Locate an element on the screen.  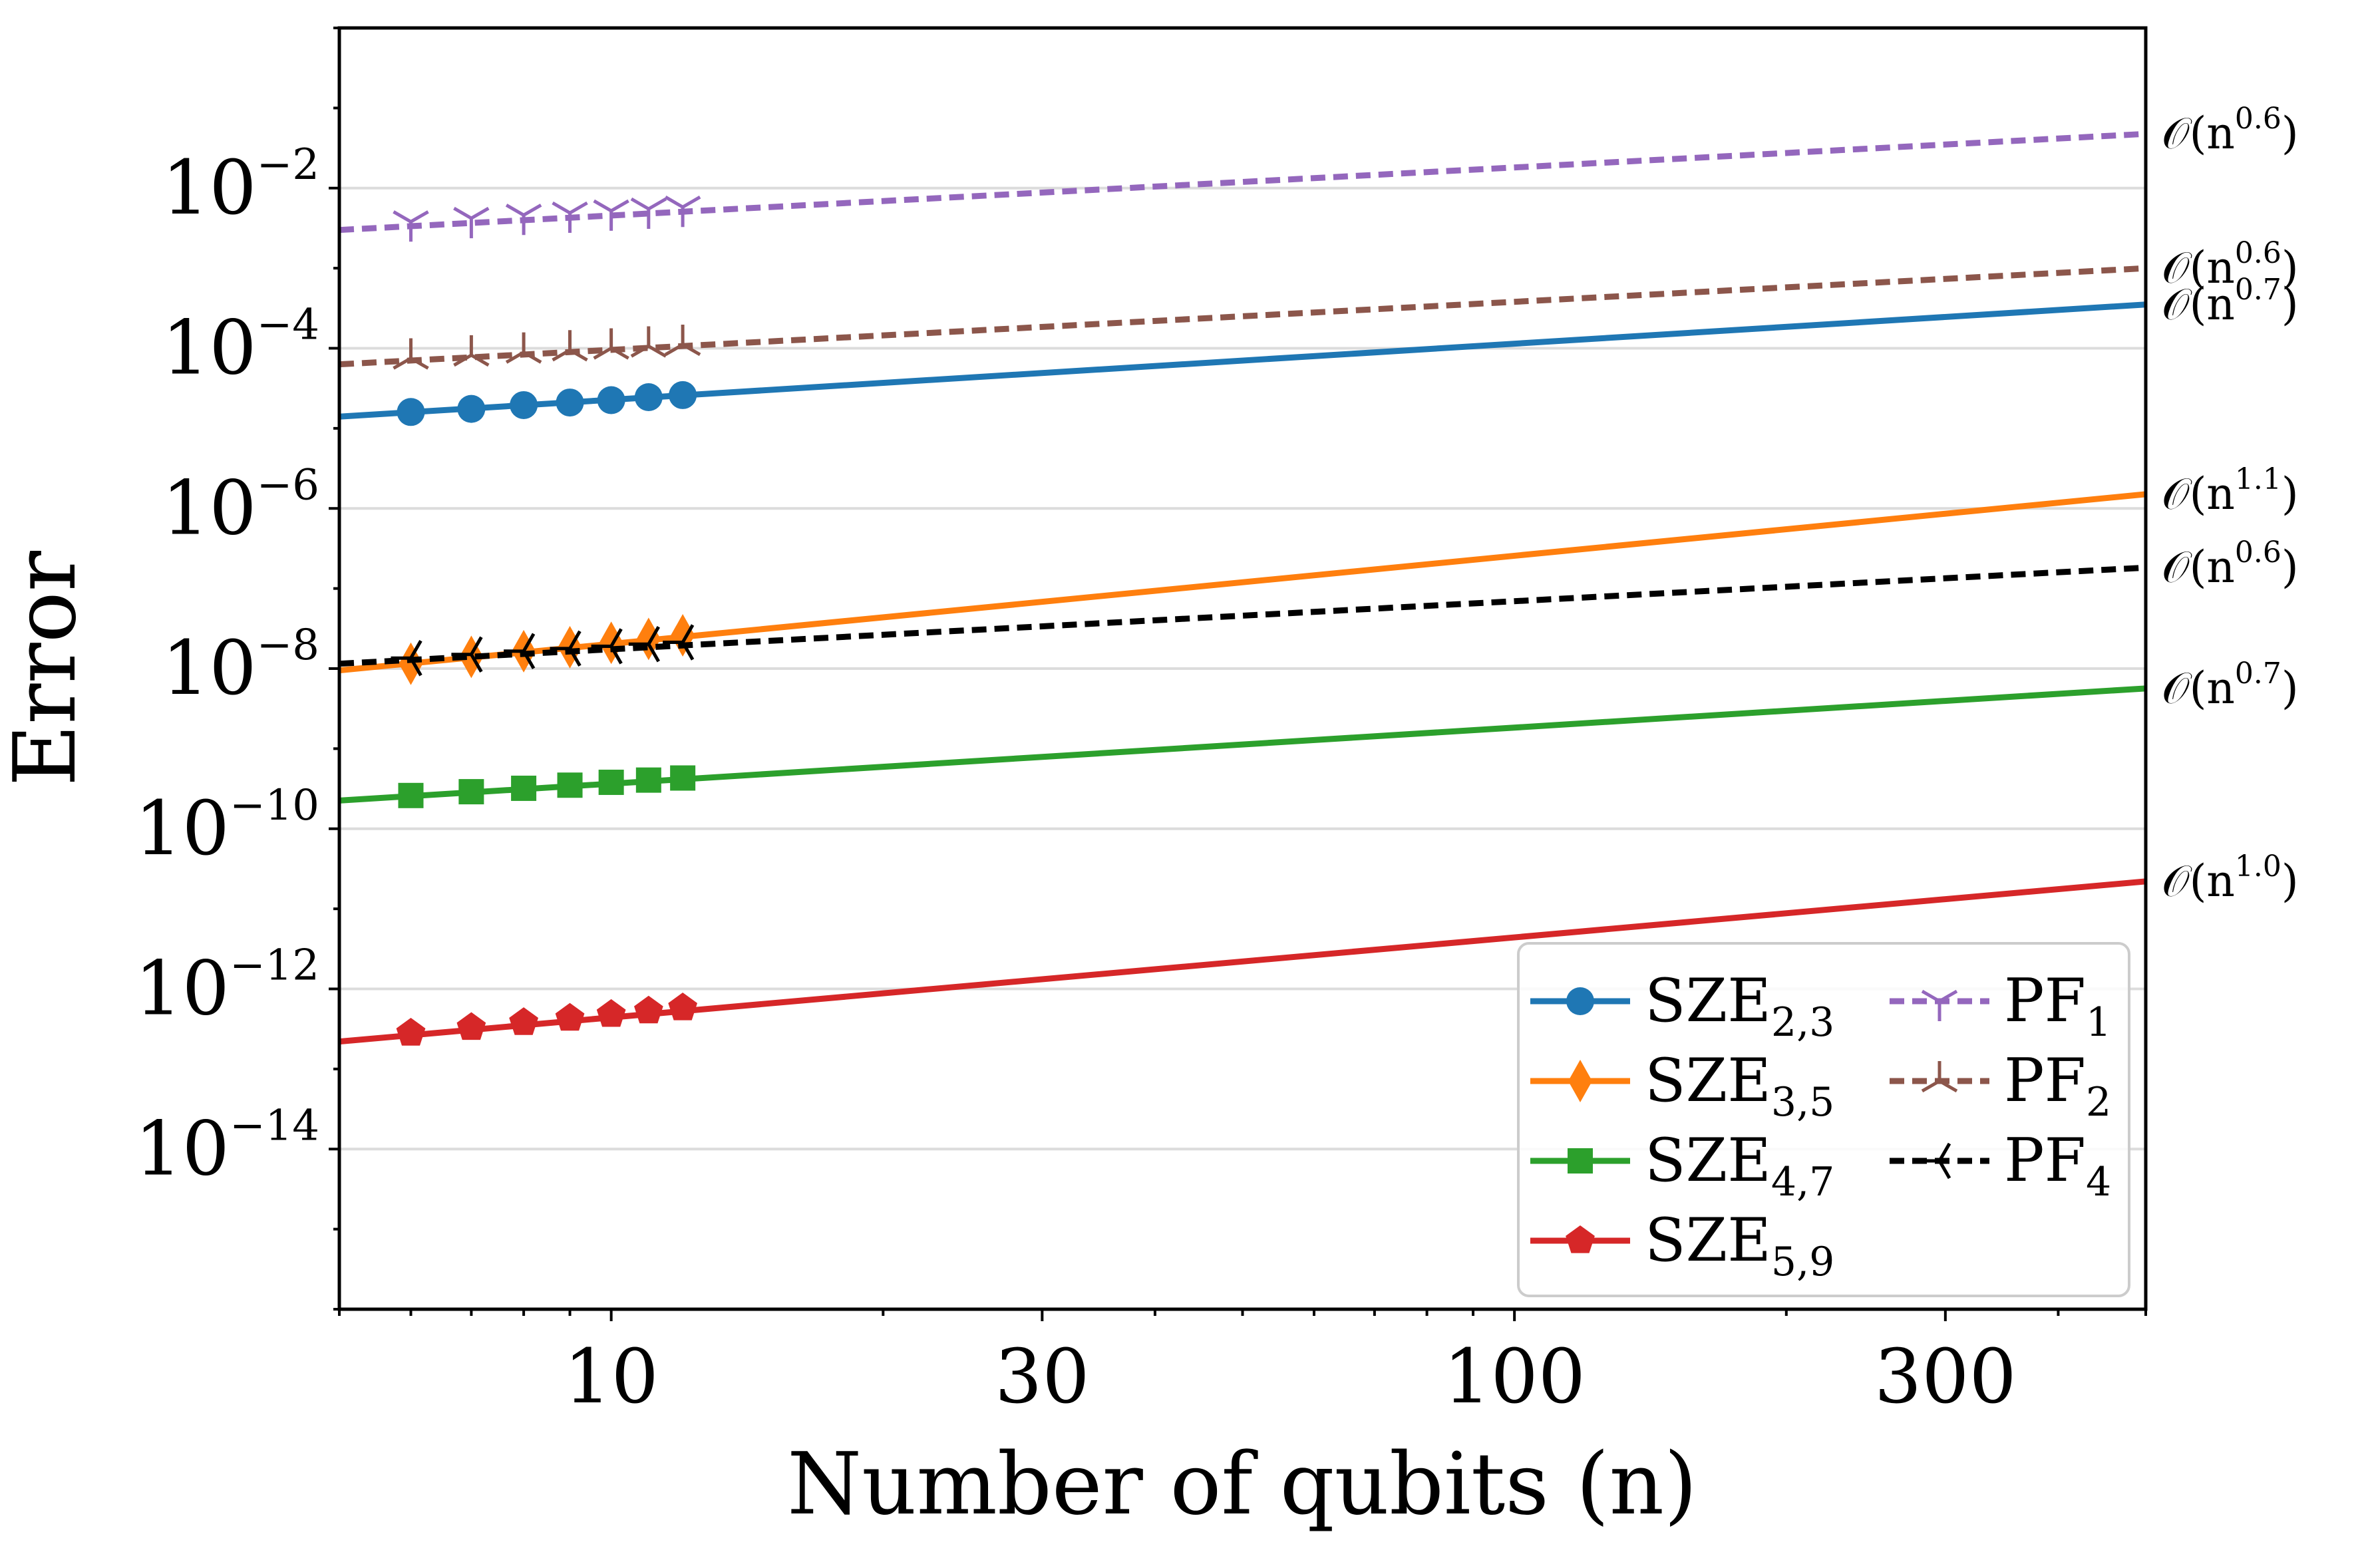
legend-item: SZE2,3 is located at coordinates (1682, 1006).